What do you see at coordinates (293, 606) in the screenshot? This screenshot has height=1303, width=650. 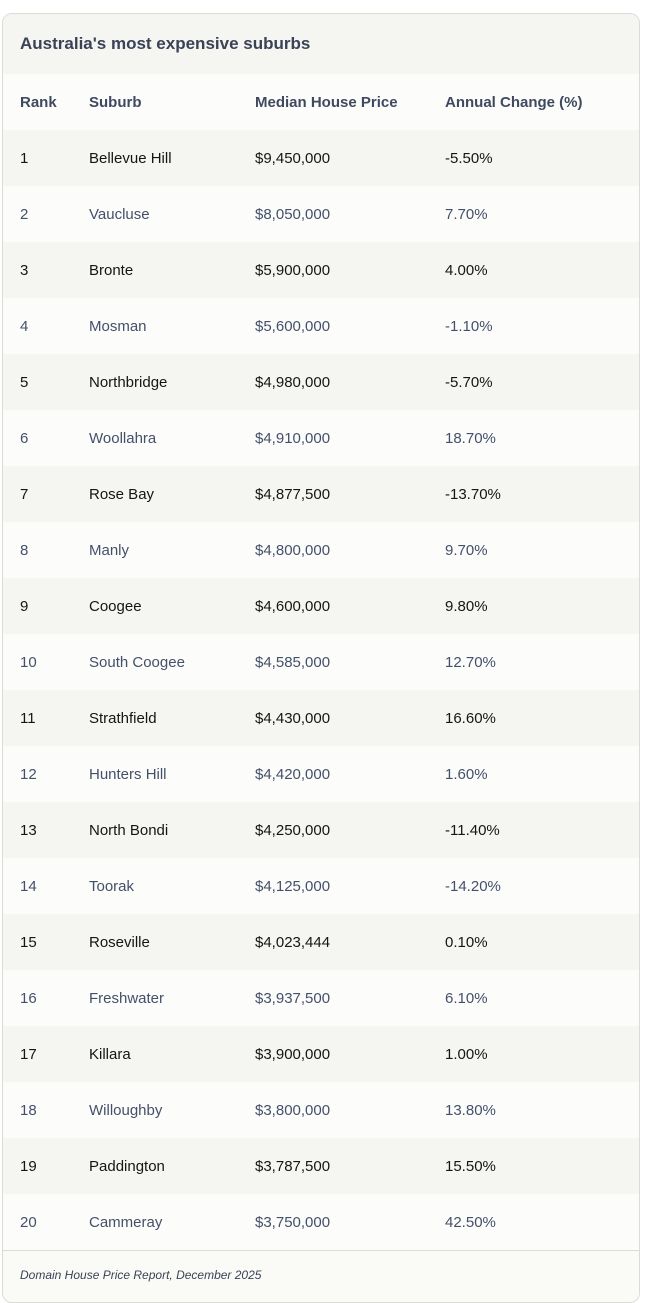 I see `price-cell: $4,600,000` at bounding box center [293, 606].